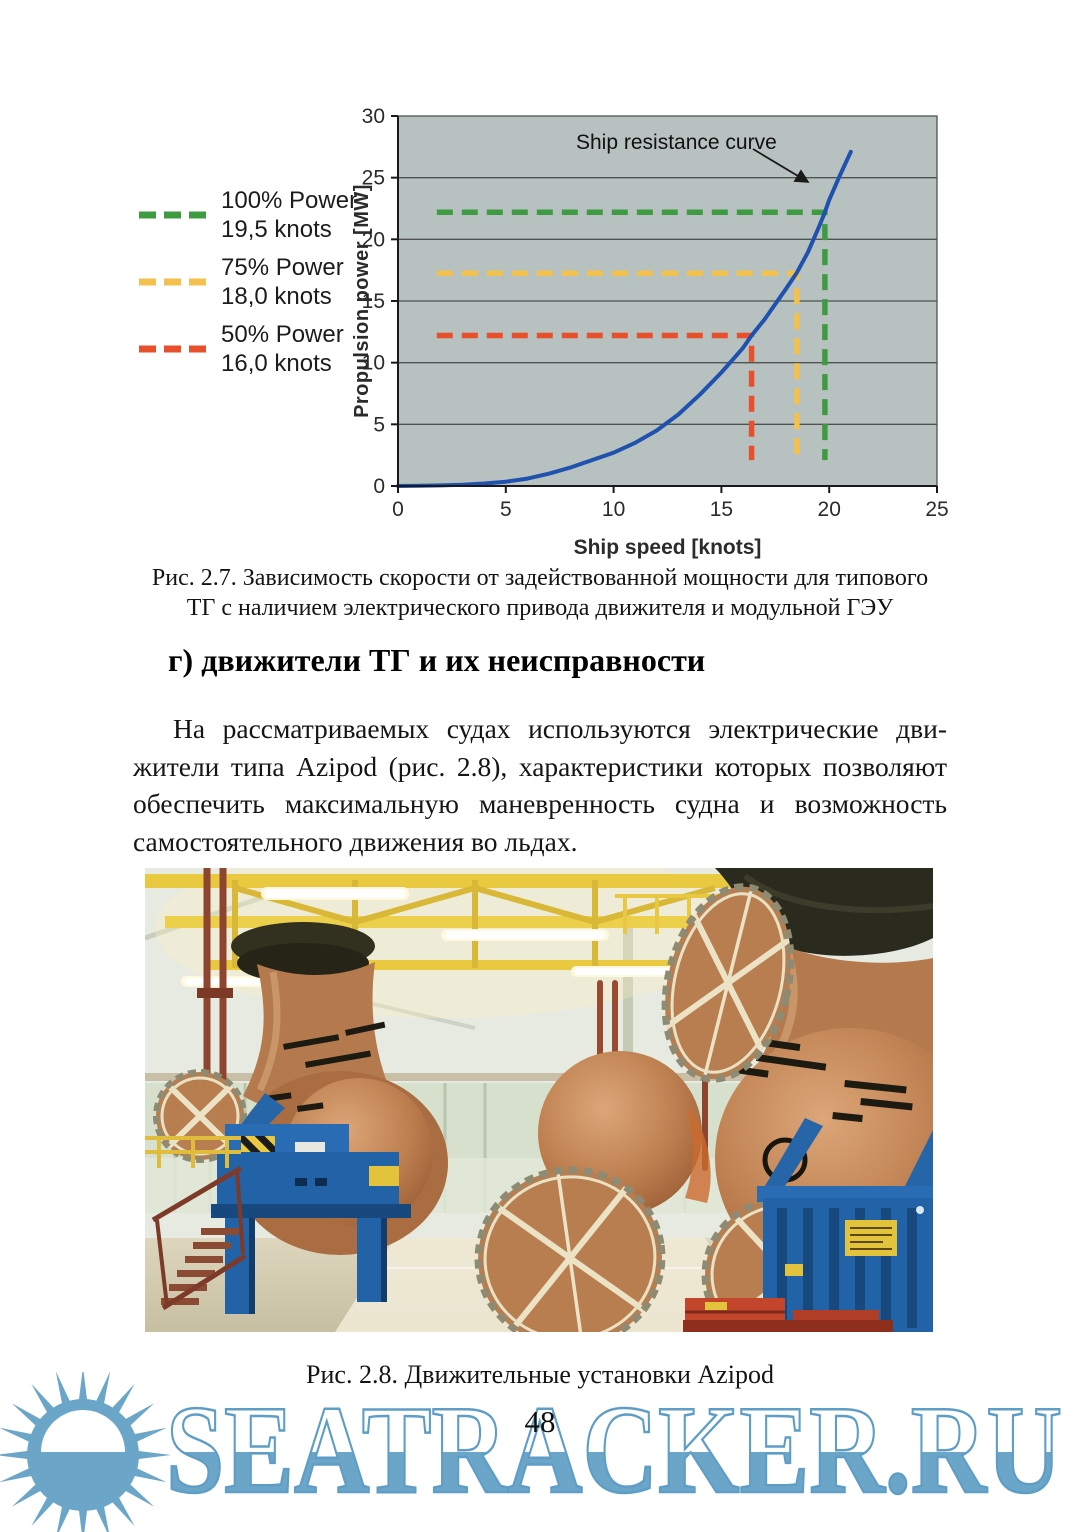 This screenshot has width=1080, height=1532. I want to click on legend-speed: 19,5 knots, so click(276, 229).